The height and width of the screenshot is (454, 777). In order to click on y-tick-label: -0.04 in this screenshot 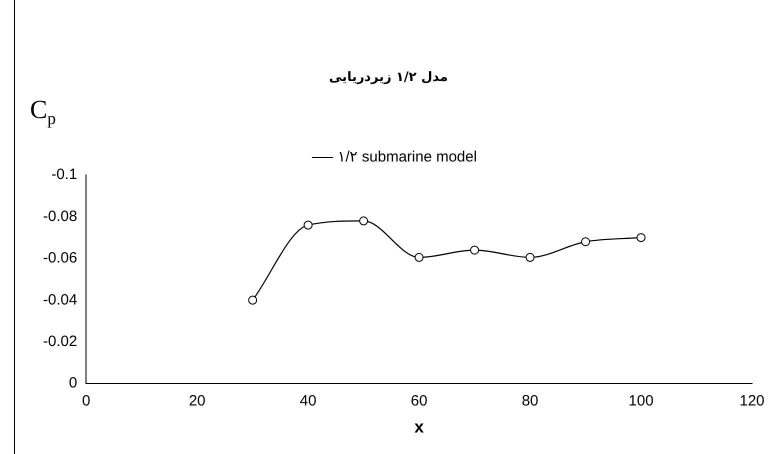, I will do `click(60, 299)`.